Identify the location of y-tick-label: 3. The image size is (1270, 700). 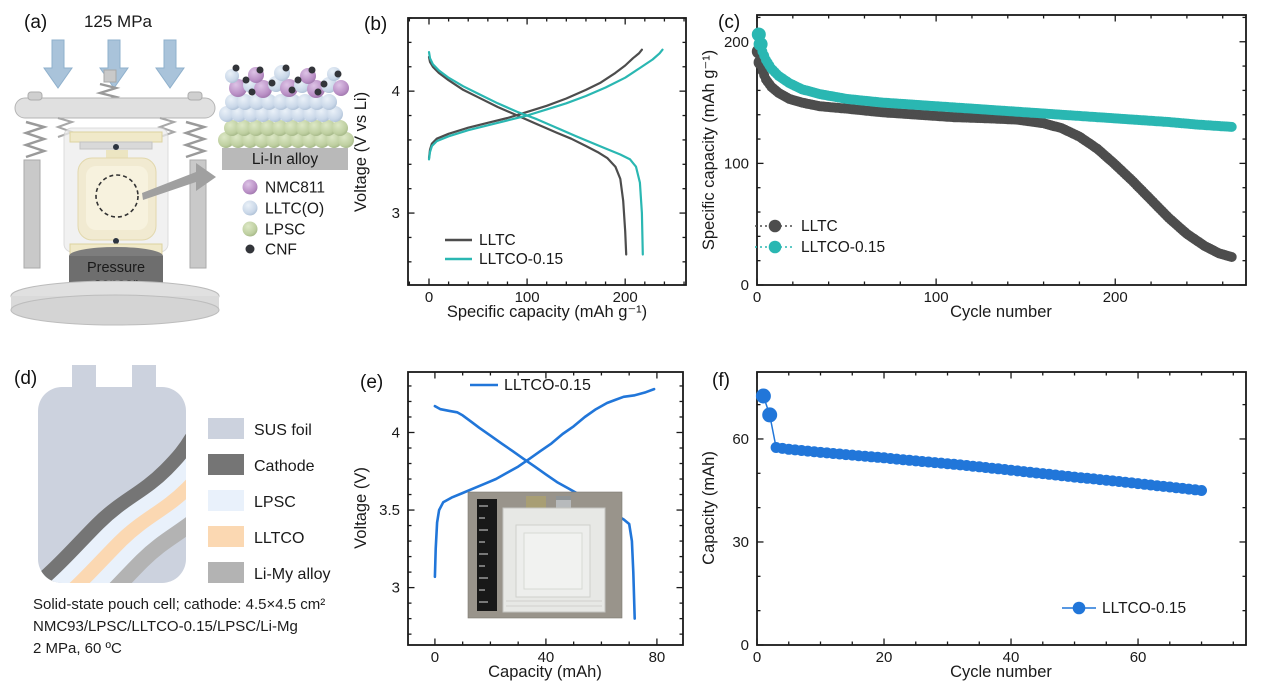
(396, 588).